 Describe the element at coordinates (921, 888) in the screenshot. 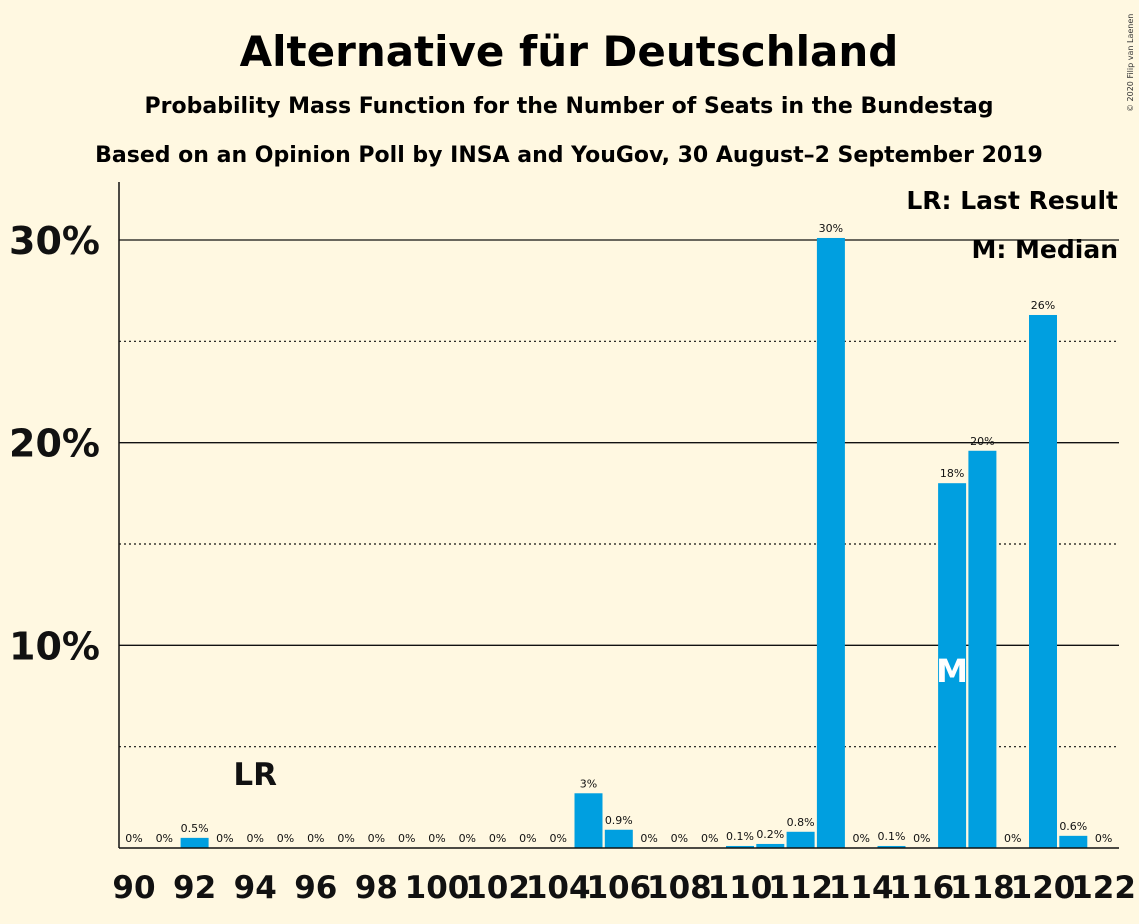

I see `x-tick-label: 116` at that location.